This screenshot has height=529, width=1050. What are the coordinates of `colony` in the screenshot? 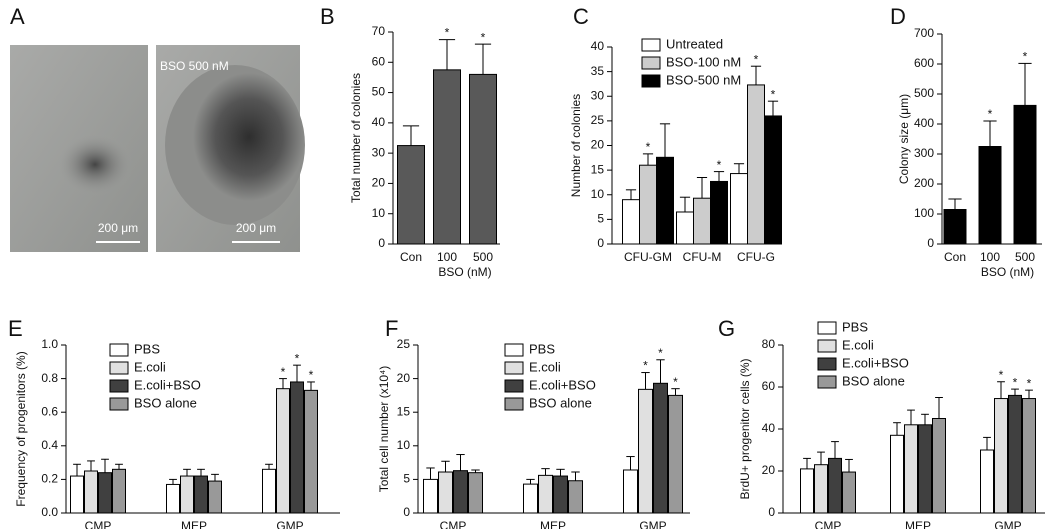 It's located at (95, 160).